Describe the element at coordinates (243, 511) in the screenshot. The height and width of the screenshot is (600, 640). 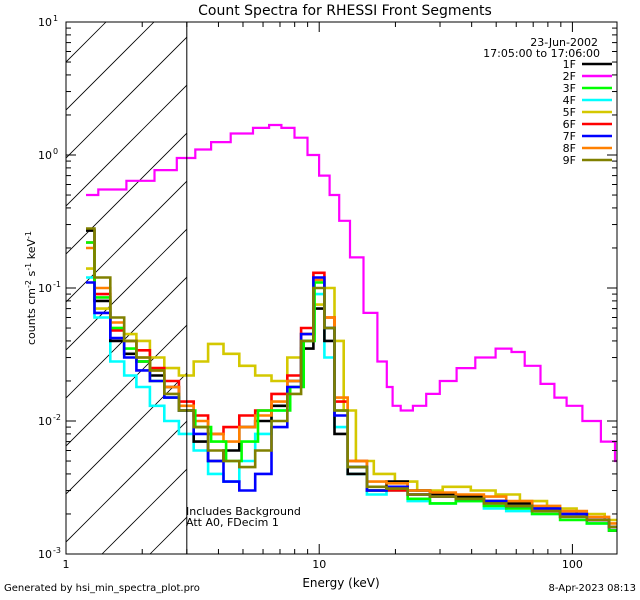
I see `annotation-background: Includes Background` at that location.